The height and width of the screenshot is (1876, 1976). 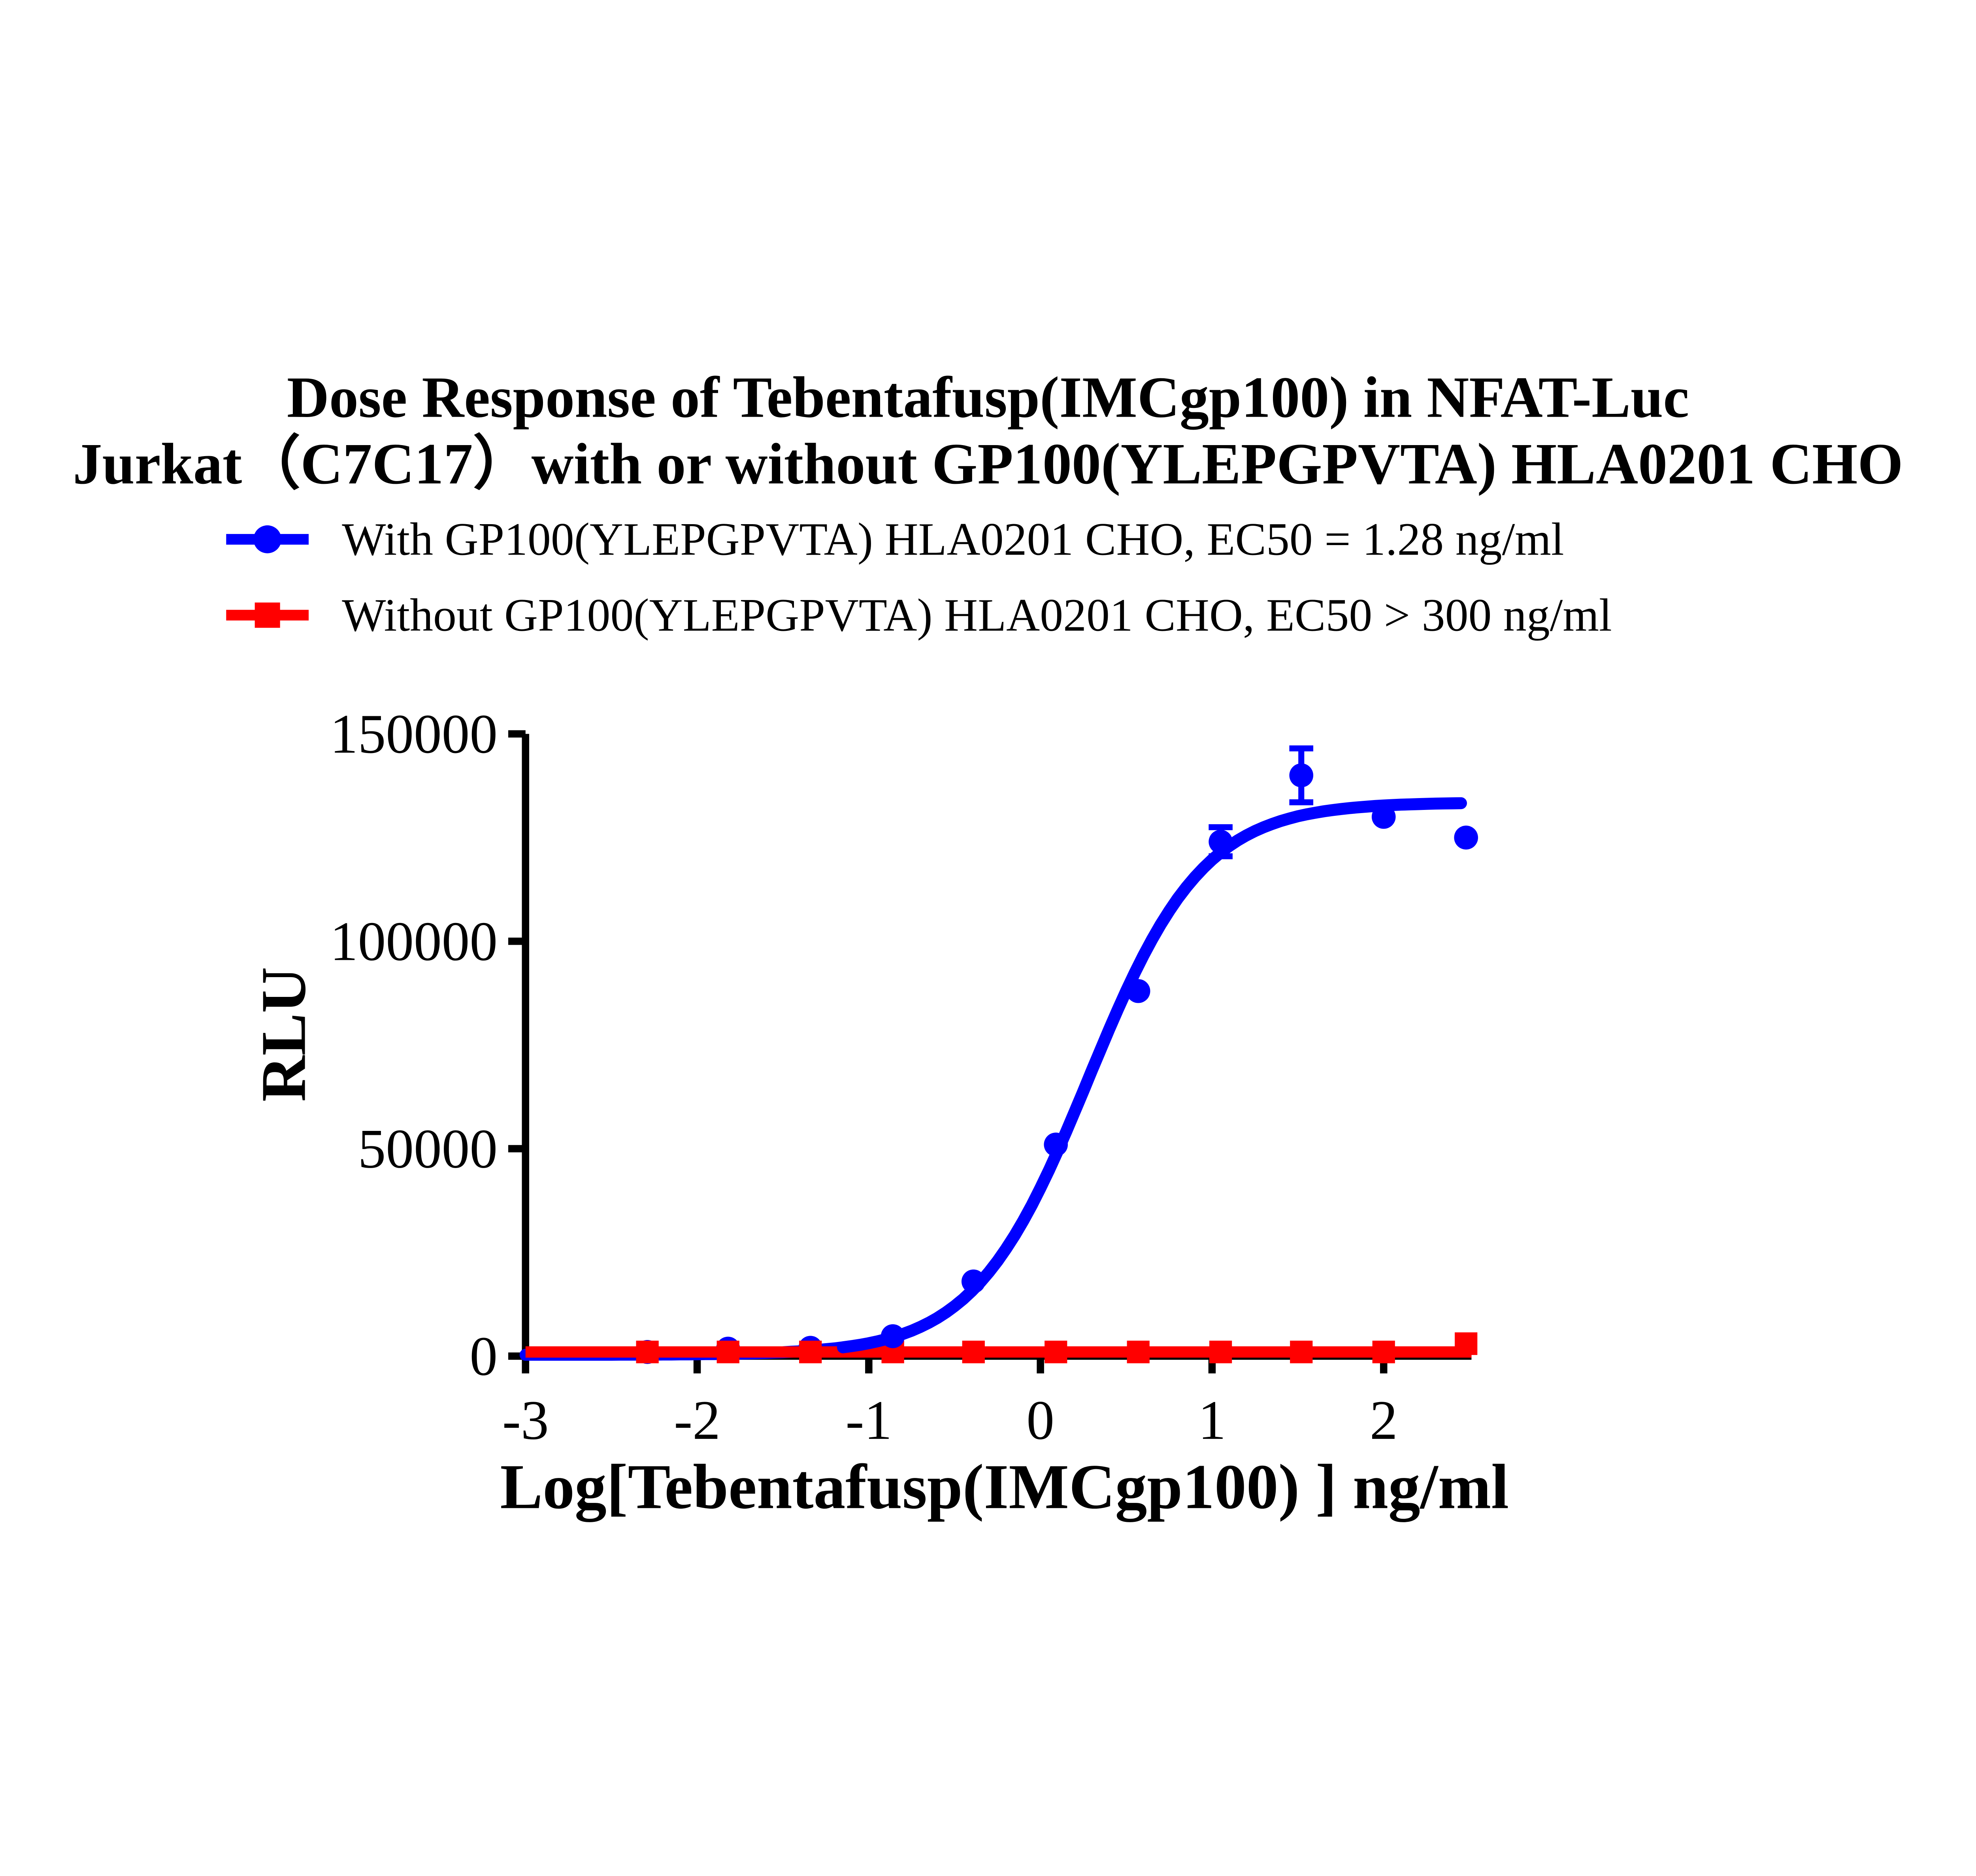 I want to click on x-tick-label: 1, so click(x=1212, y=1420).